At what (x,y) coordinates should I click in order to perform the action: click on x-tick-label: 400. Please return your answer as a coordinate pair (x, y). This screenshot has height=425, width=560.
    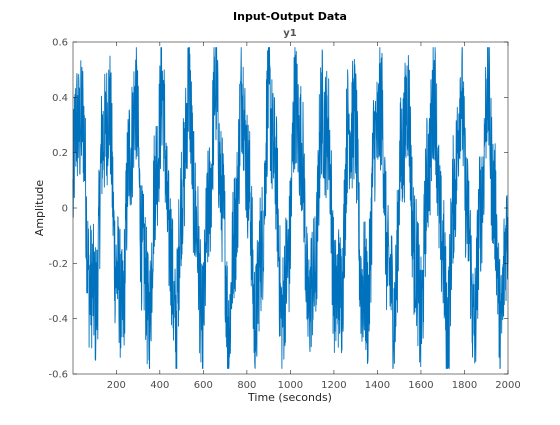
    Looking at the image, I should click on (159, 385).